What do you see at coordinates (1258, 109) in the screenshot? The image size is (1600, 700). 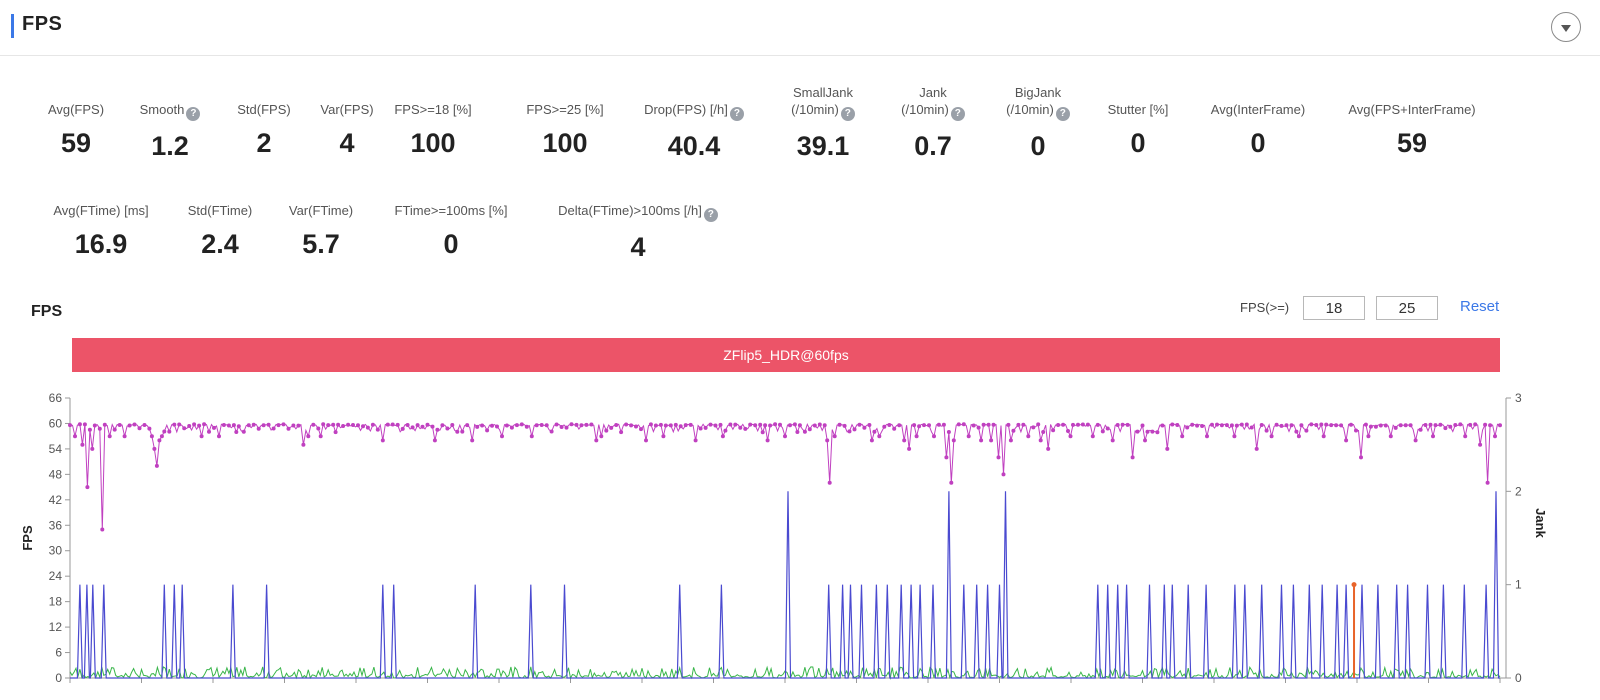 I see `metric-label: Avg(InterFrame)` at bounding box center [1258, 109].